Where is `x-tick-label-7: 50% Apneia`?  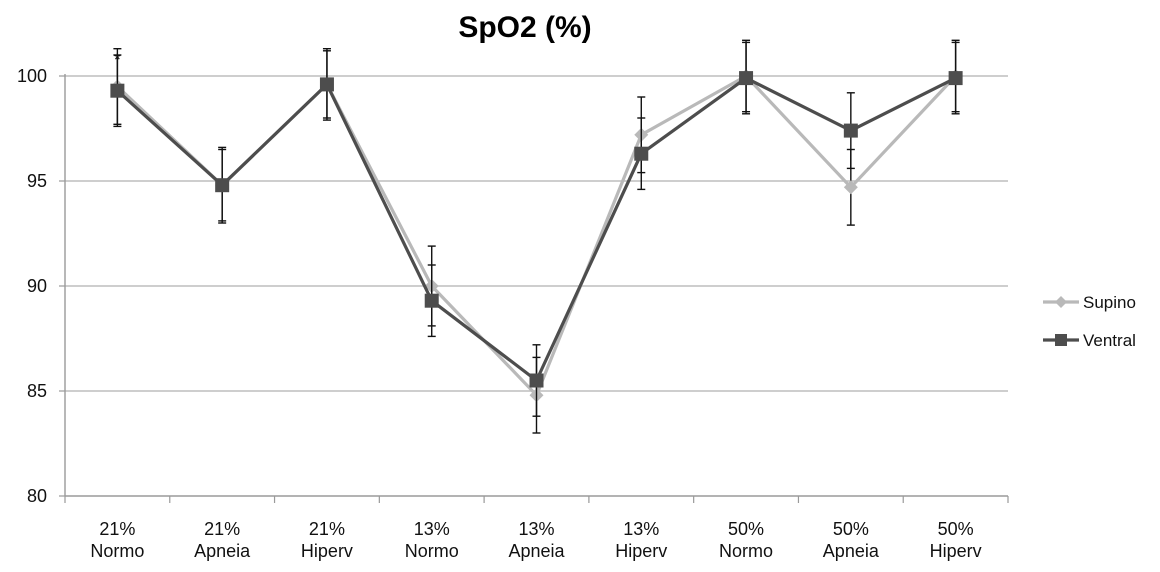
x-tick-label-7: 50% Apneia is located at coordinates (851, 540).